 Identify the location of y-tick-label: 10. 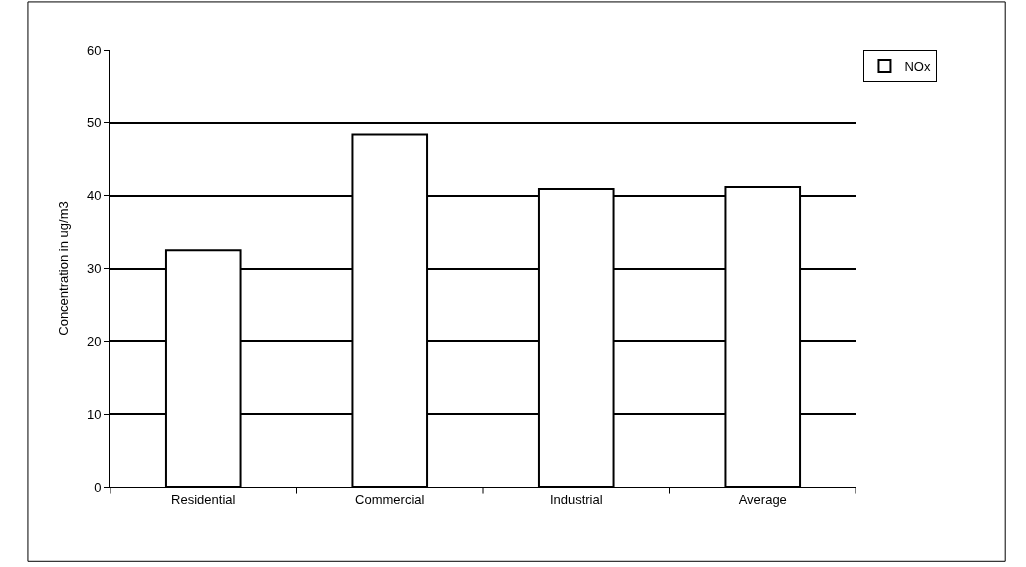
(94, 414).